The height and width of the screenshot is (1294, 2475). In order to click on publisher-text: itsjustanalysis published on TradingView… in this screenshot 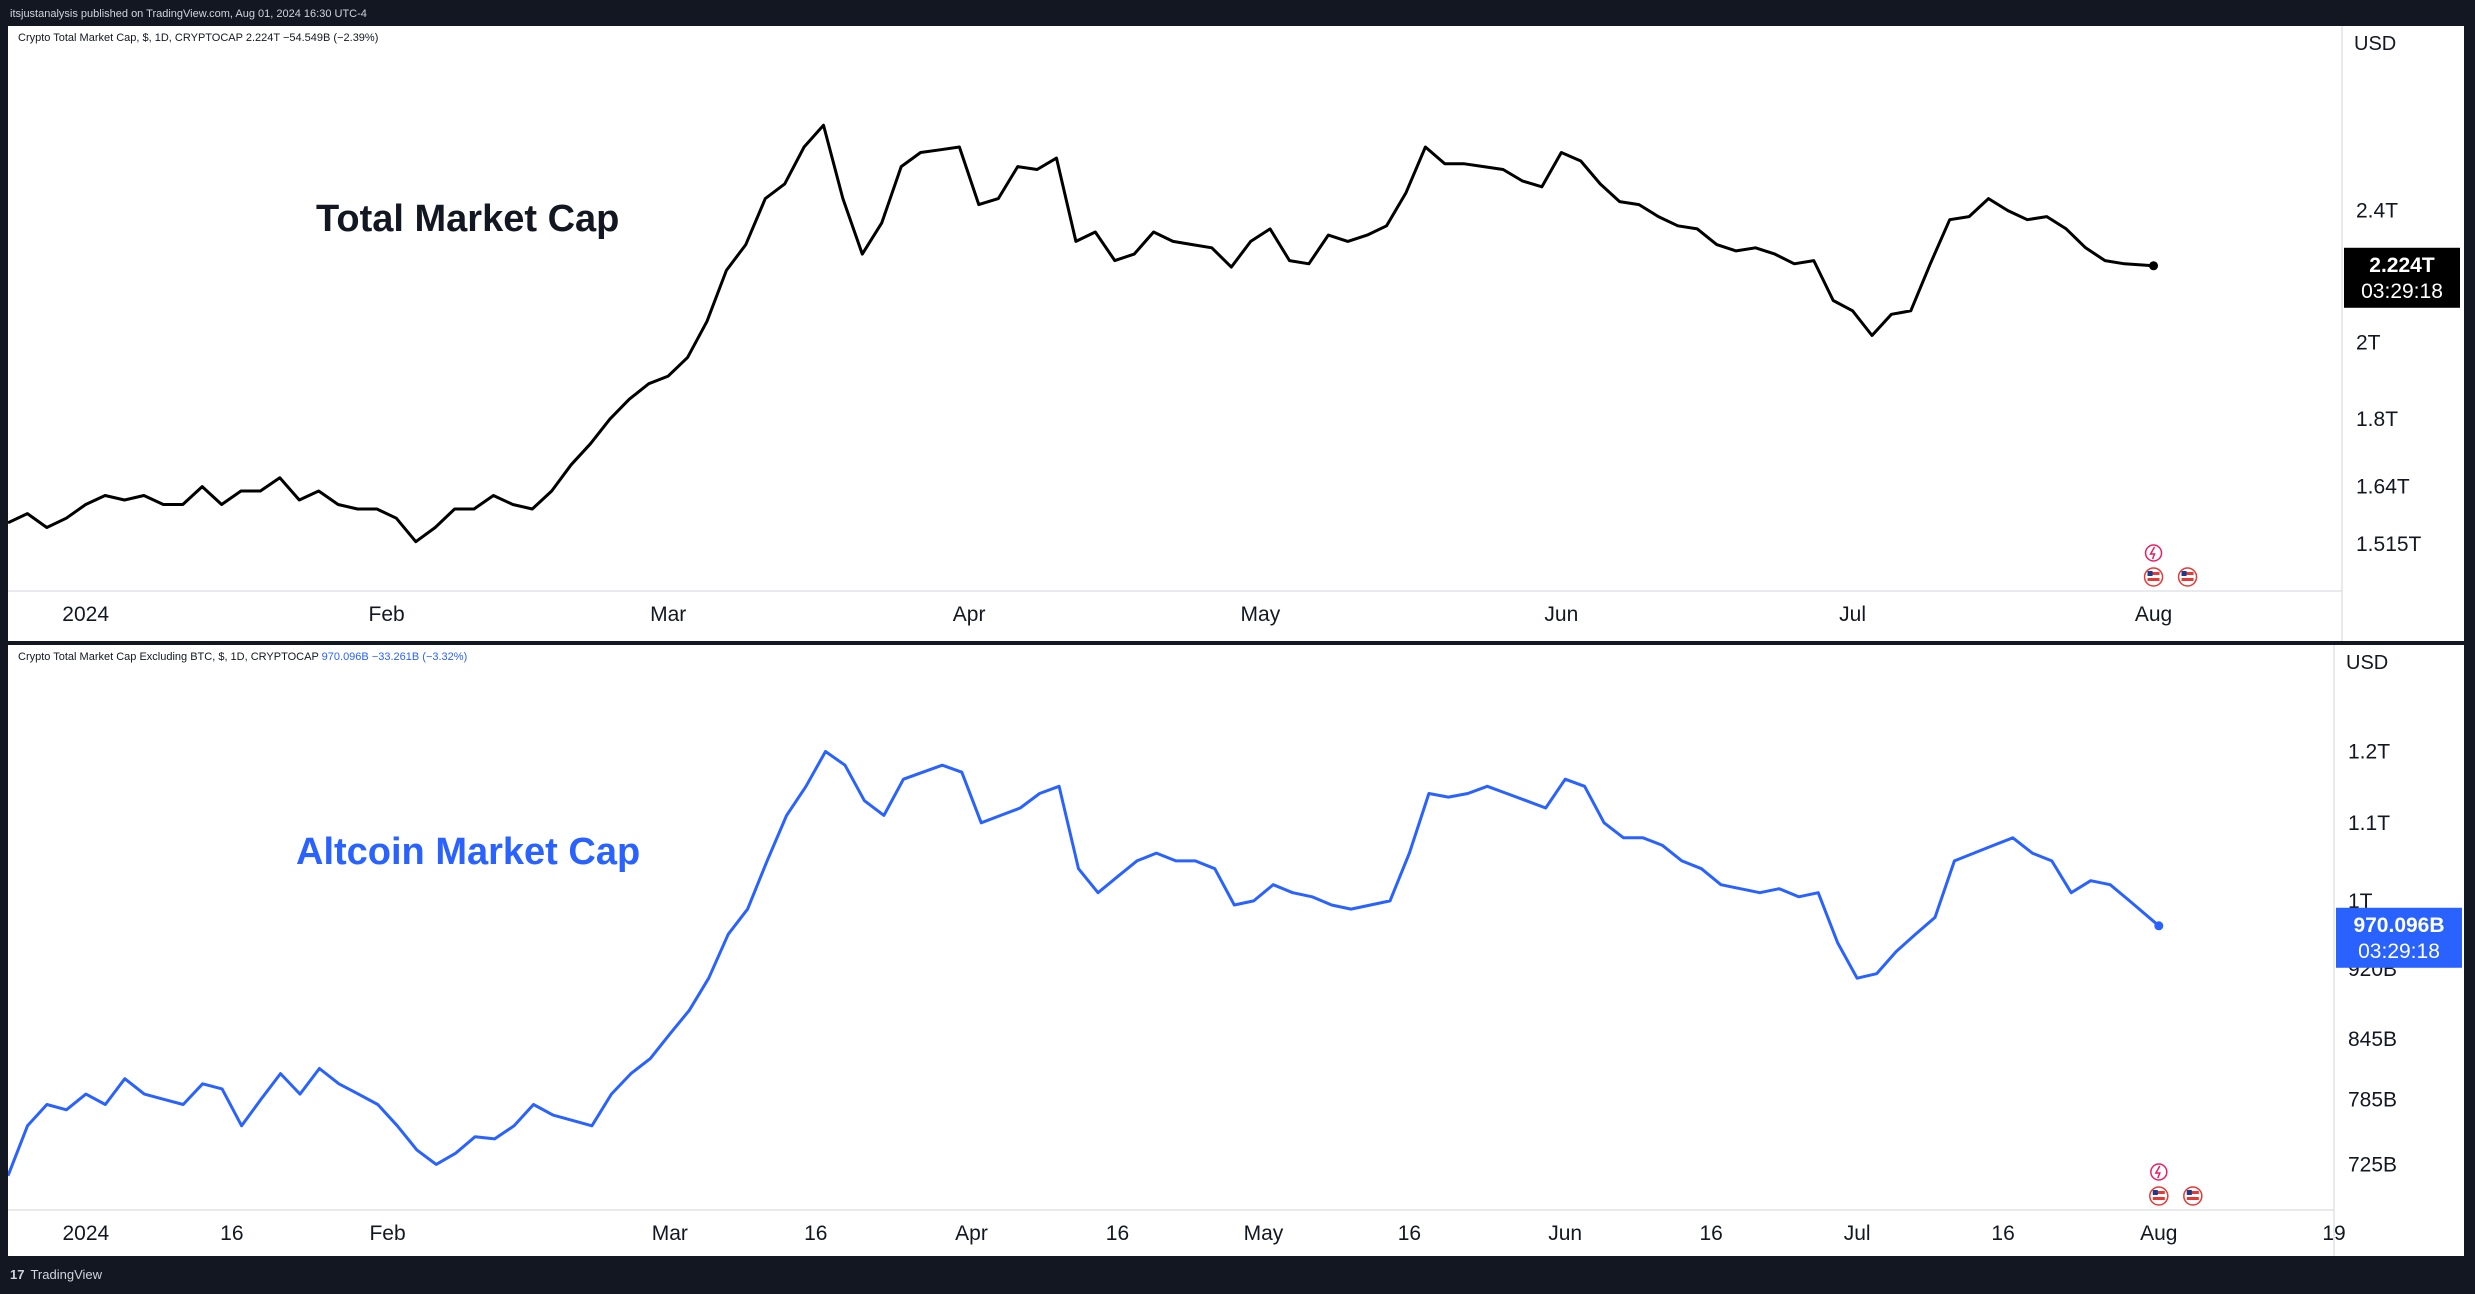, I will do `click(188, 14)`.